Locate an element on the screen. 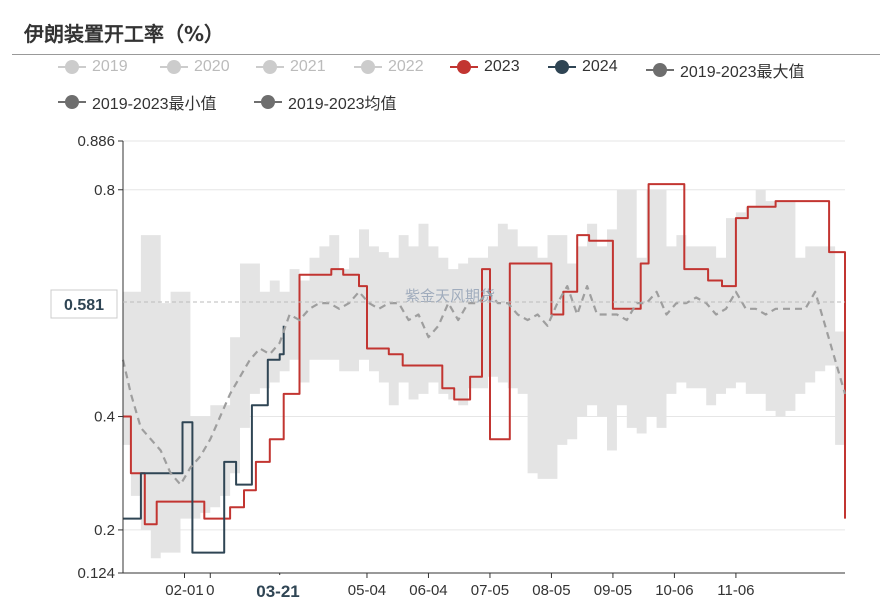 This screenshot has width=893, height=606. legend-item-2024: 2024 is located at coordinates (583, 67).